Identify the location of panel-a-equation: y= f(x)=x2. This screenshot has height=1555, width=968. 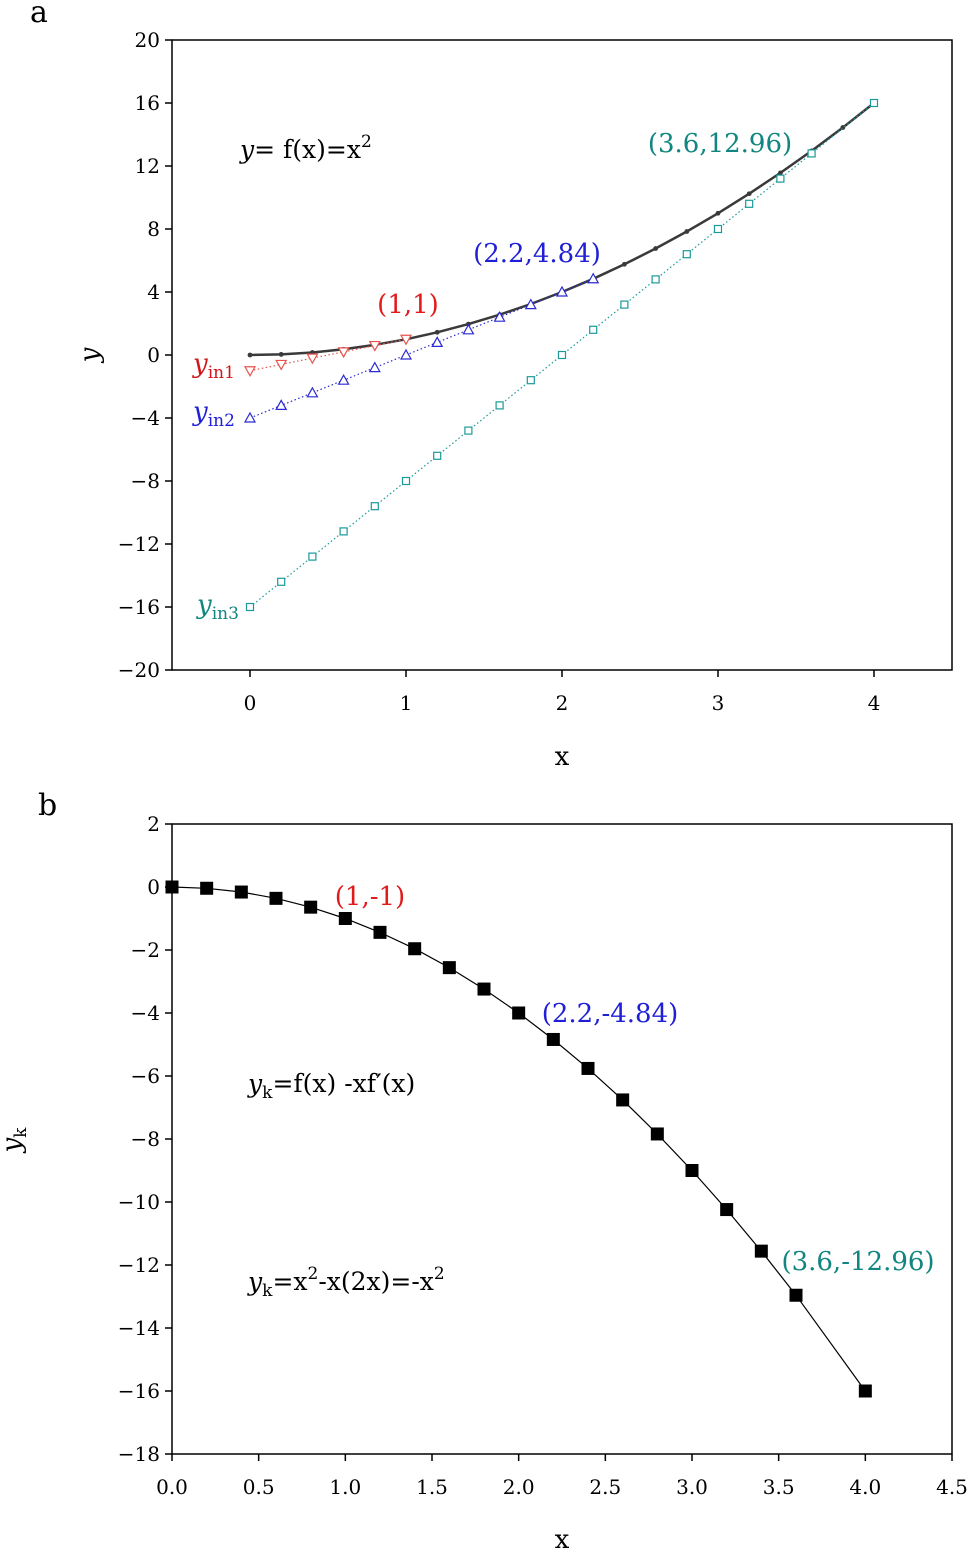
(305, 148).